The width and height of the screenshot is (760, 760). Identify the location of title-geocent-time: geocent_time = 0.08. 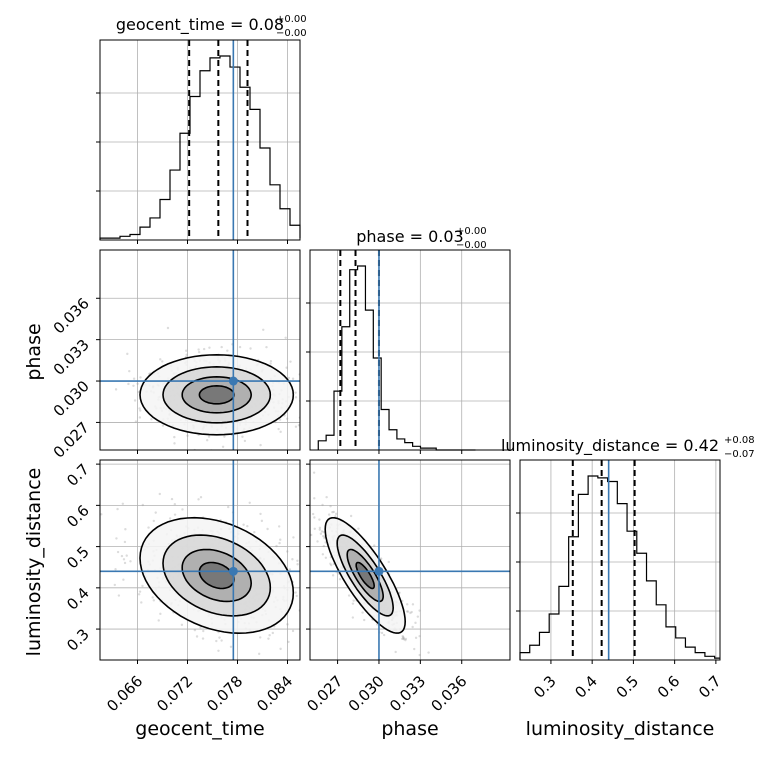
(200, 25).